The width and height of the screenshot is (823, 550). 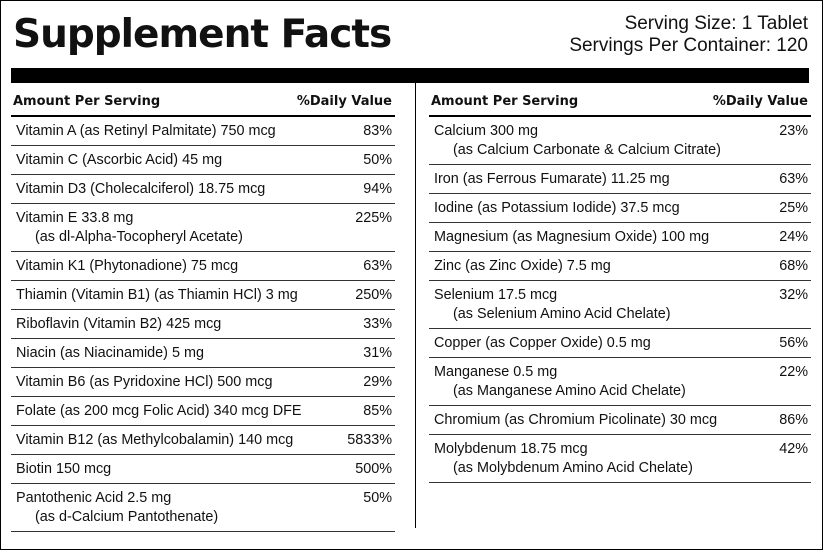 I want to click on nutrient-text: Vitamin B6 (as Pyridoxine HCl) 500 mcg, so click(x=144, y=382).